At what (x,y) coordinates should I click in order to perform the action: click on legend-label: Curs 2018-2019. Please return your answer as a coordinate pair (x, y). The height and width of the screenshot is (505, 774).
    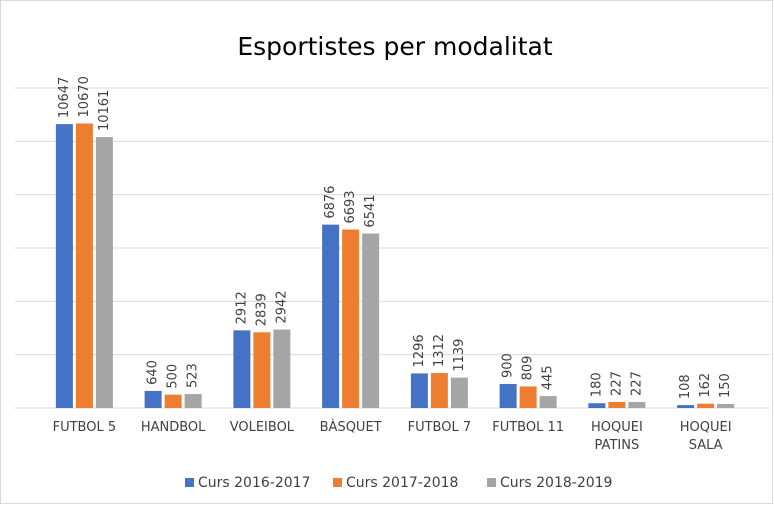
    Looking at the image, I should click on (556, 483).